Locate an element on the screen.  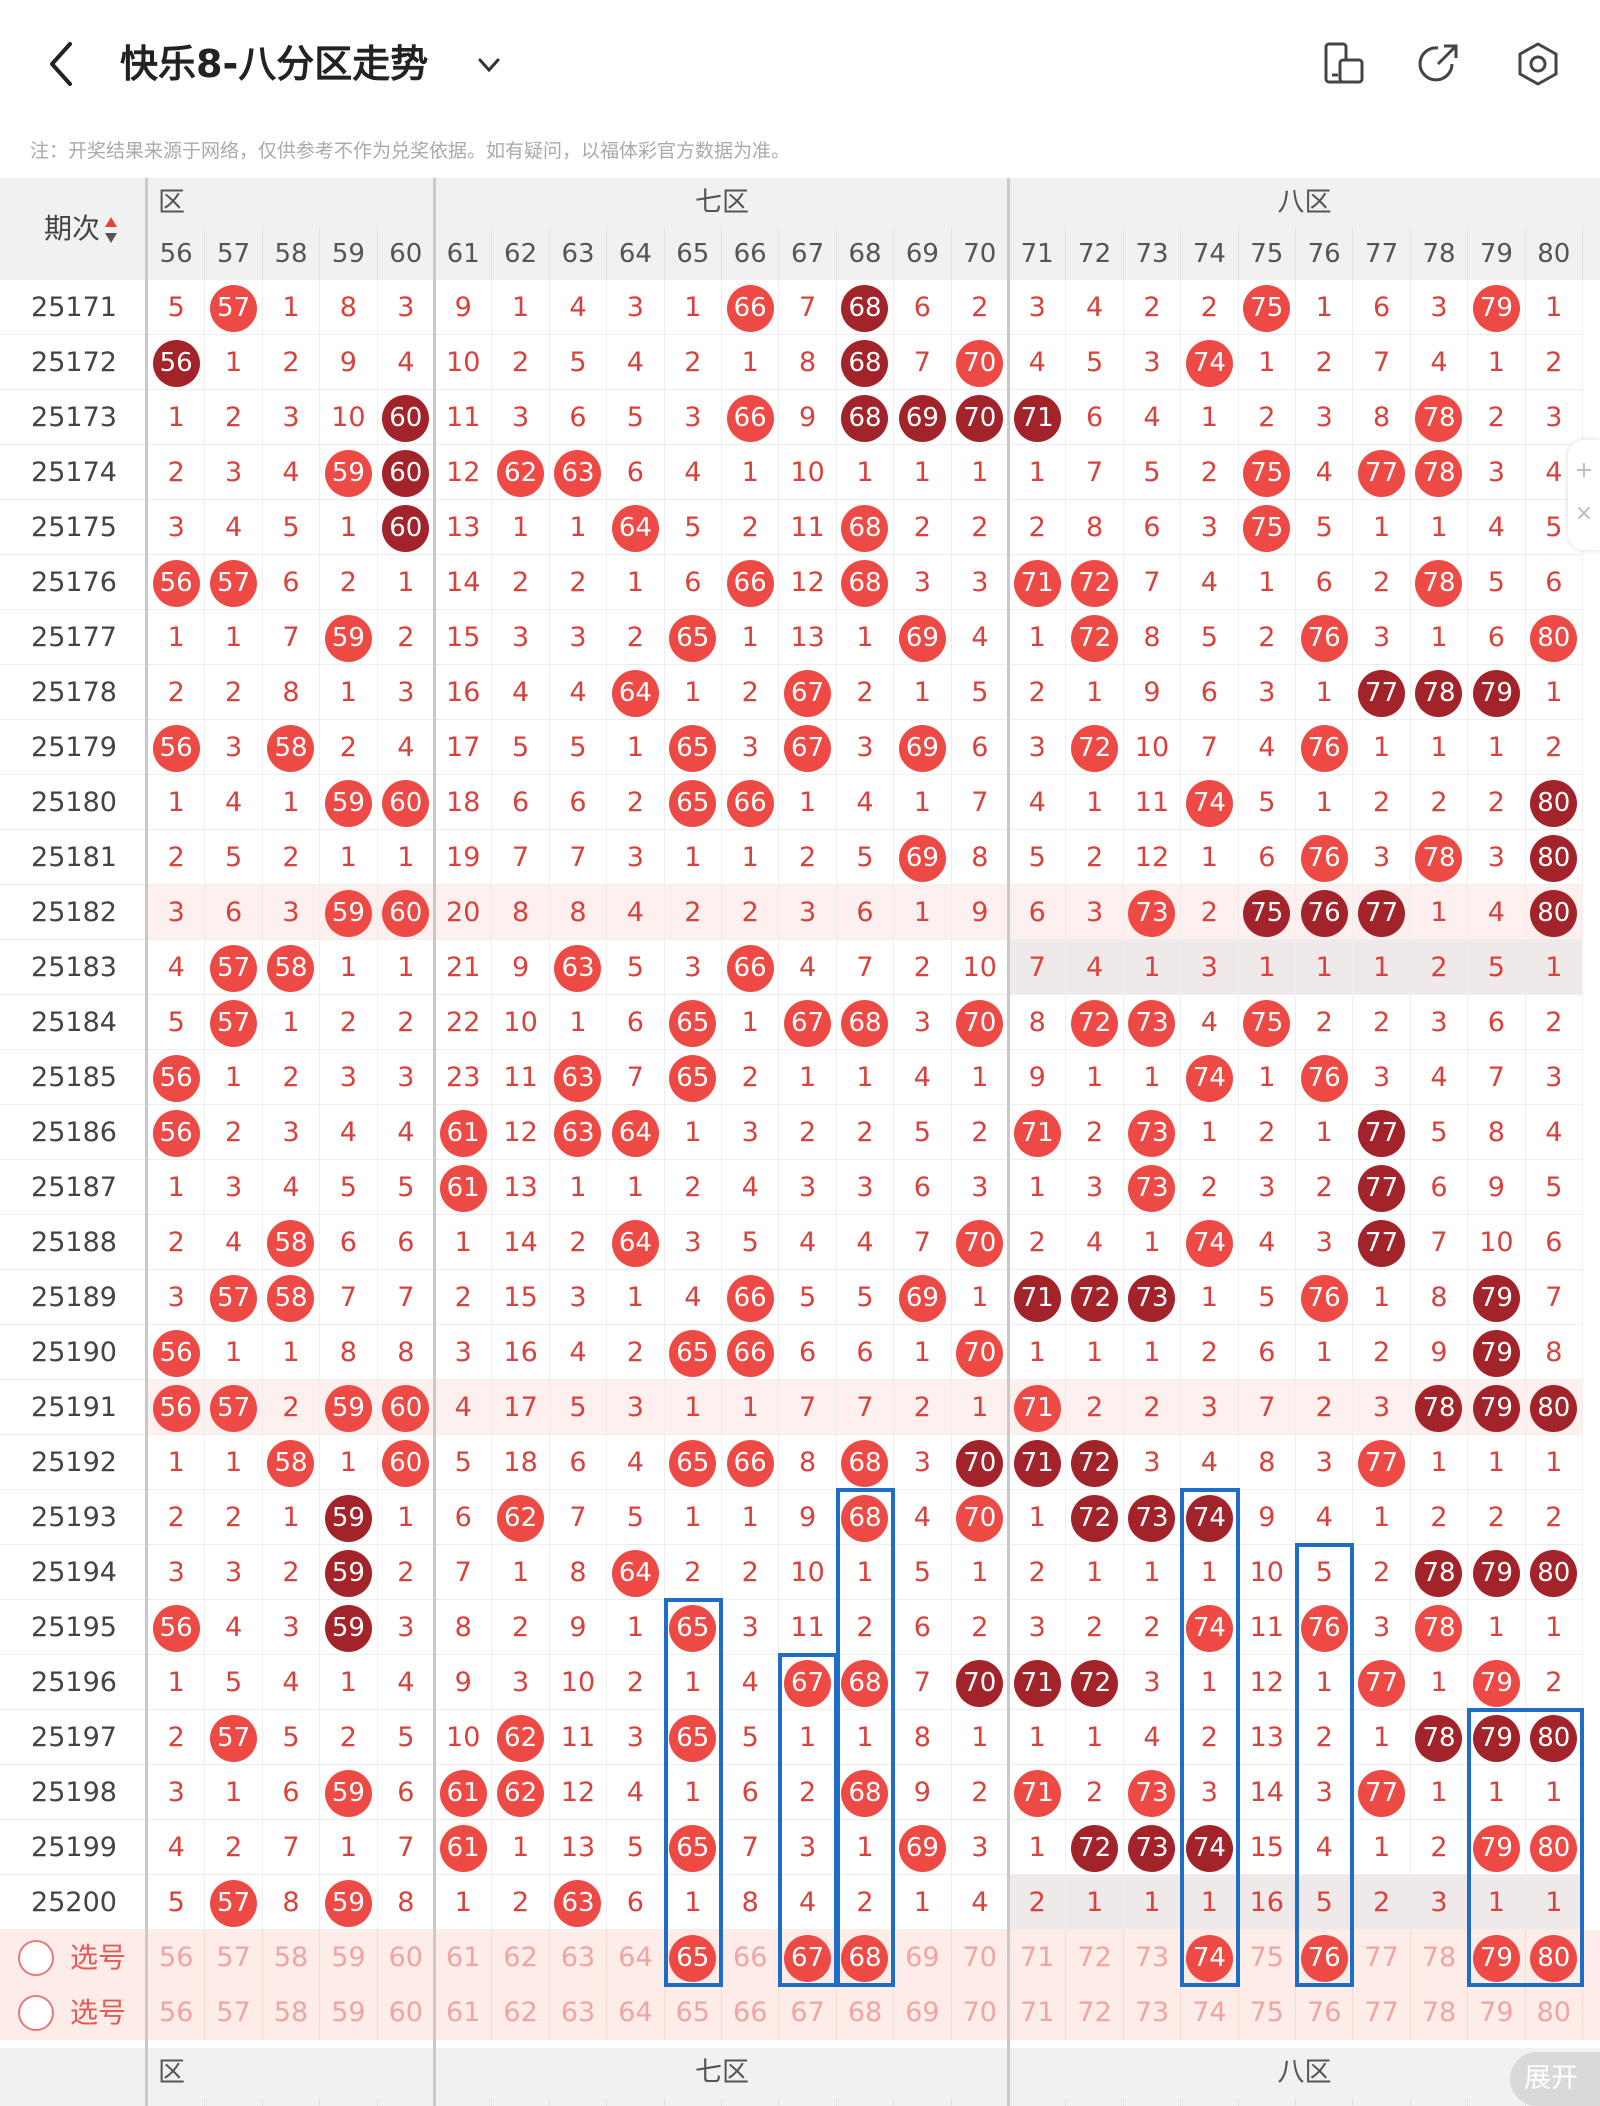
back-arrow-icon is located at coordinates (62, 64).